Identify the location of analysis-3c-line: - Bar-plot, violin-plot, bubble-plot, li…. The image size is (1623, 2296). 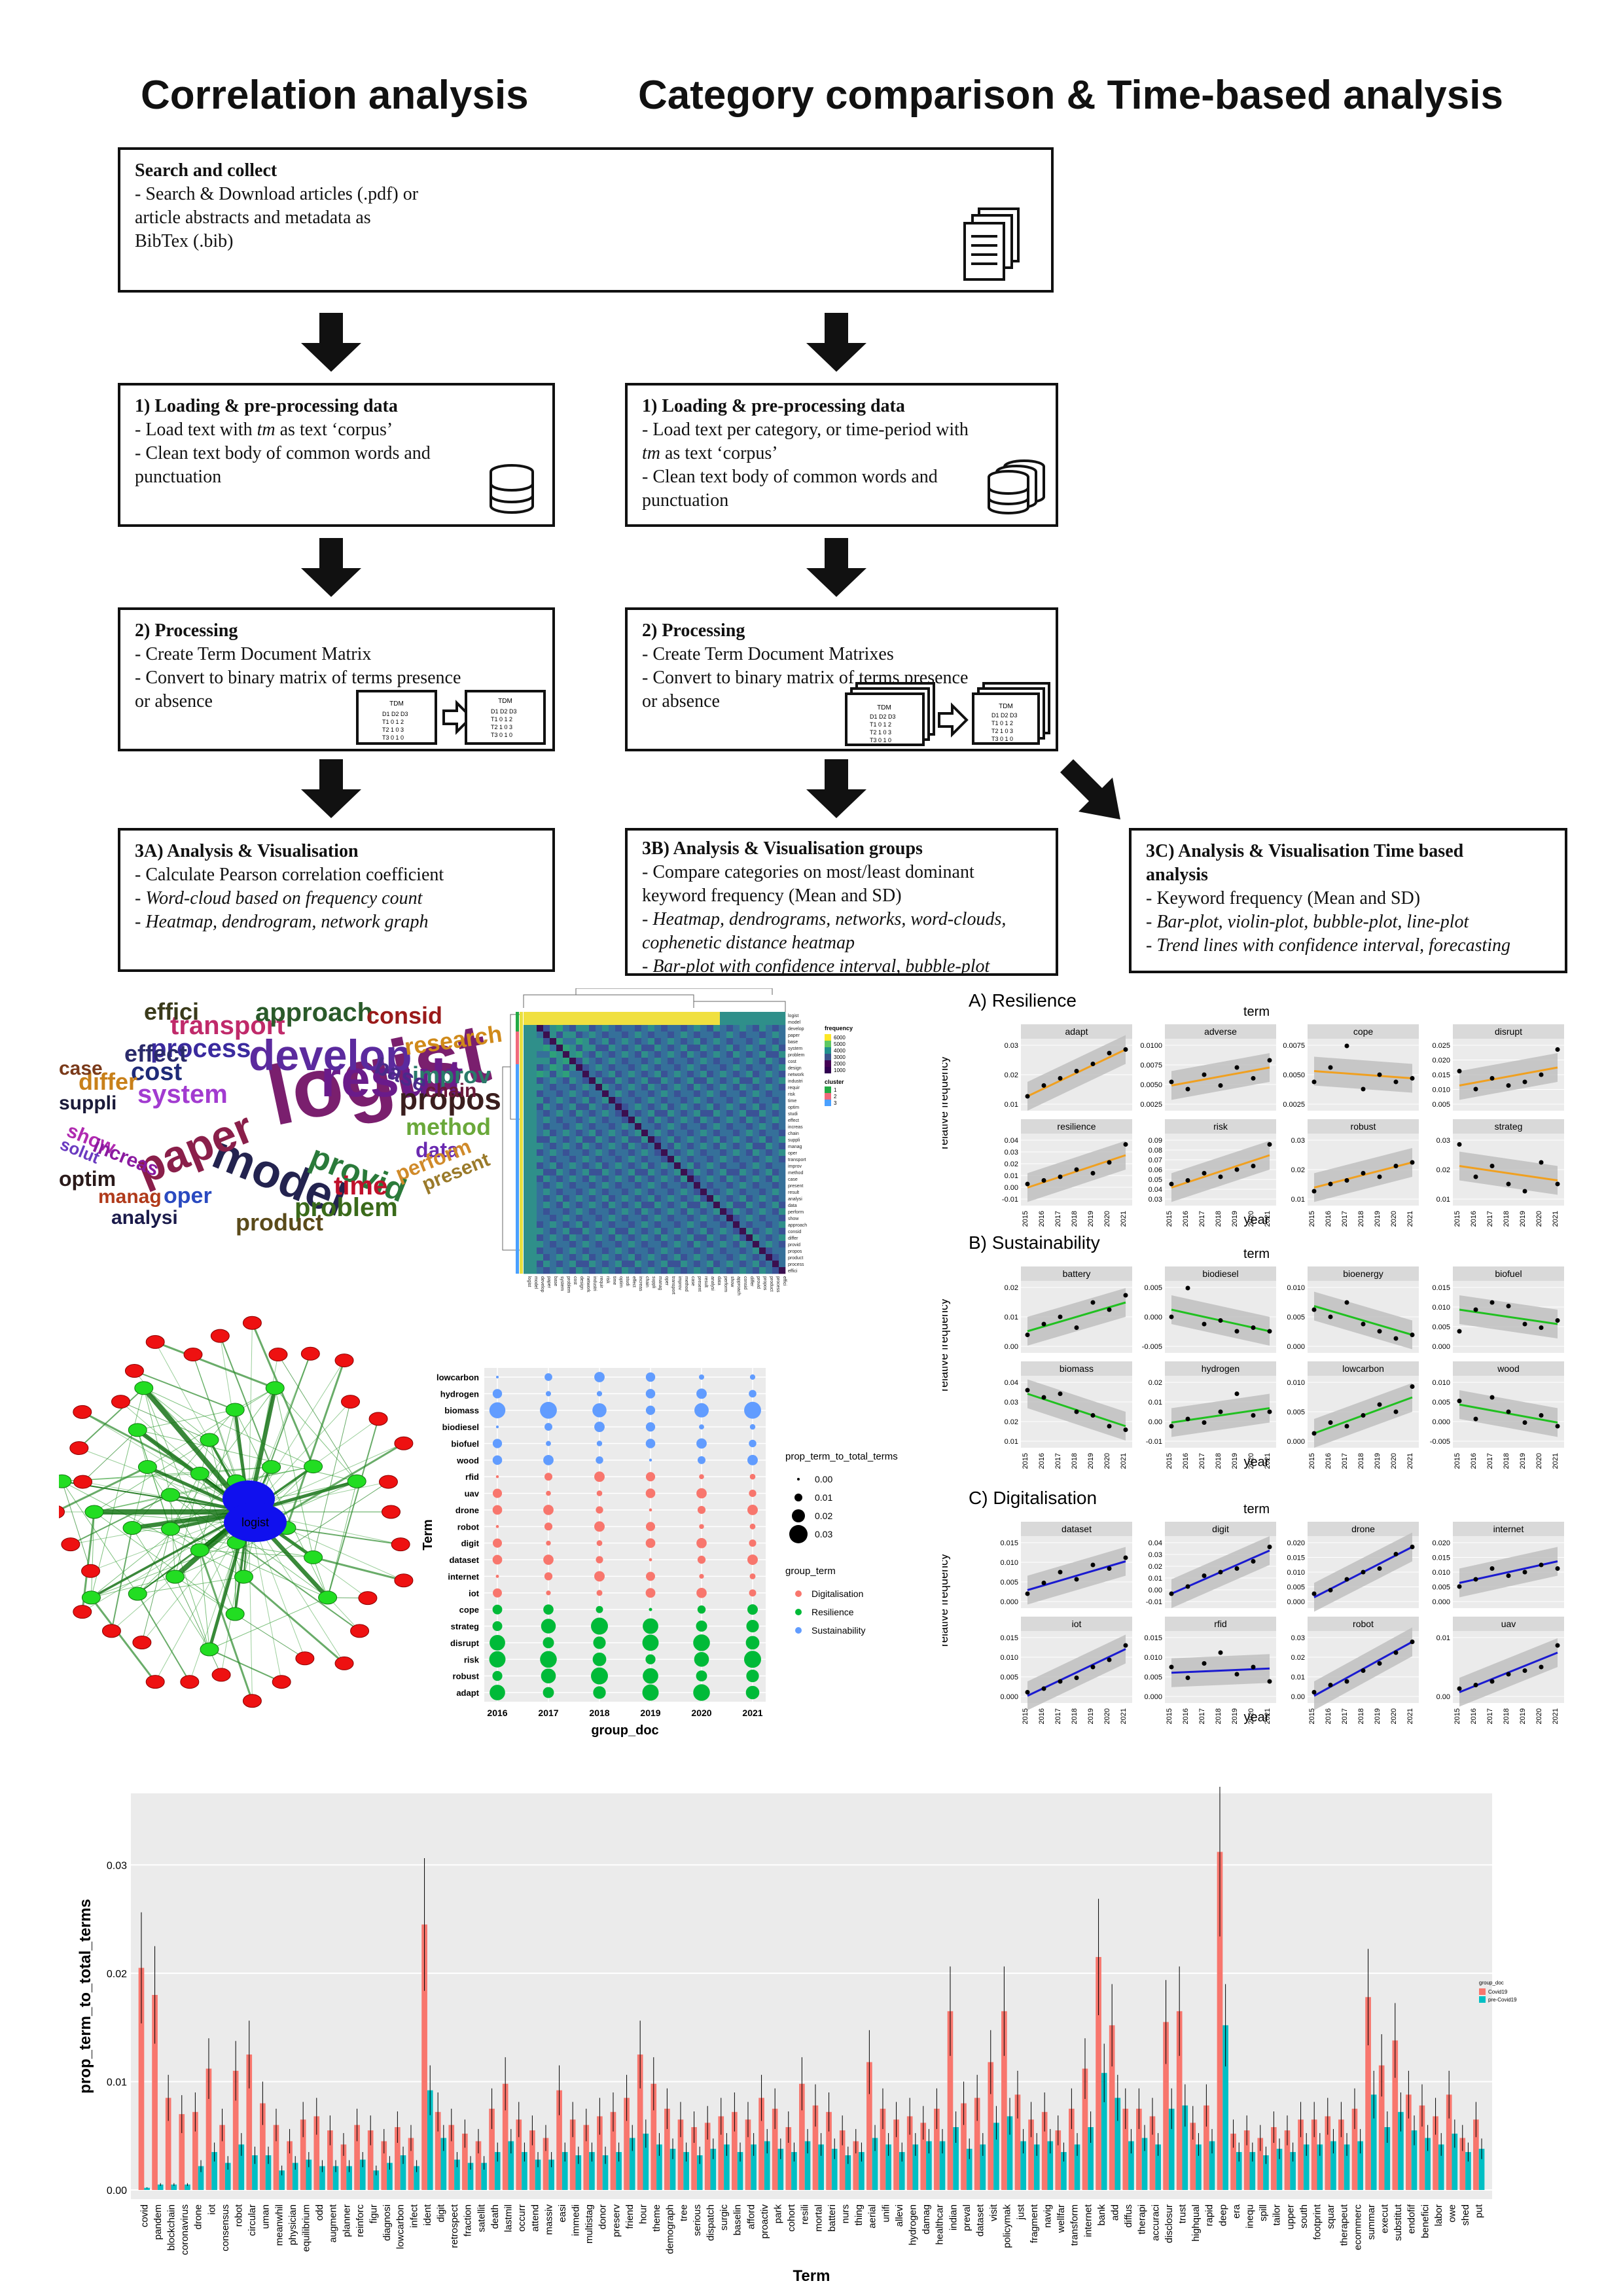
(1307, 922).